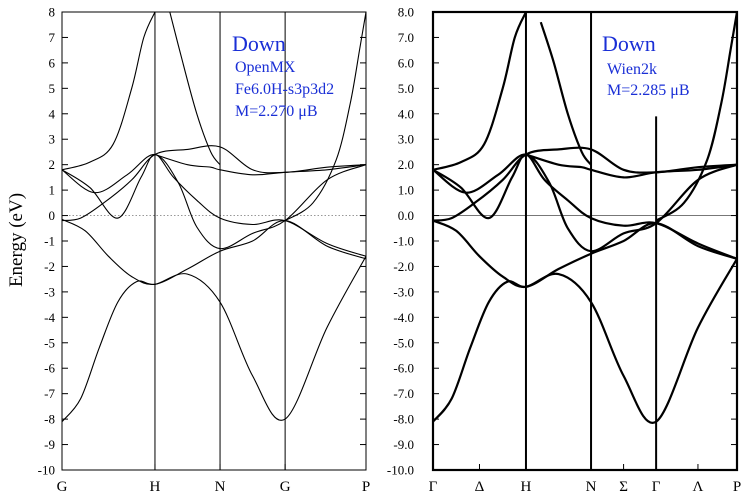 This screenshot has height=501, width=748. What do you see at coordinates (403, 317) in the screenshot?
I see `wien2k-y-tick-label: -4.0` at bounding box center [403, 317].